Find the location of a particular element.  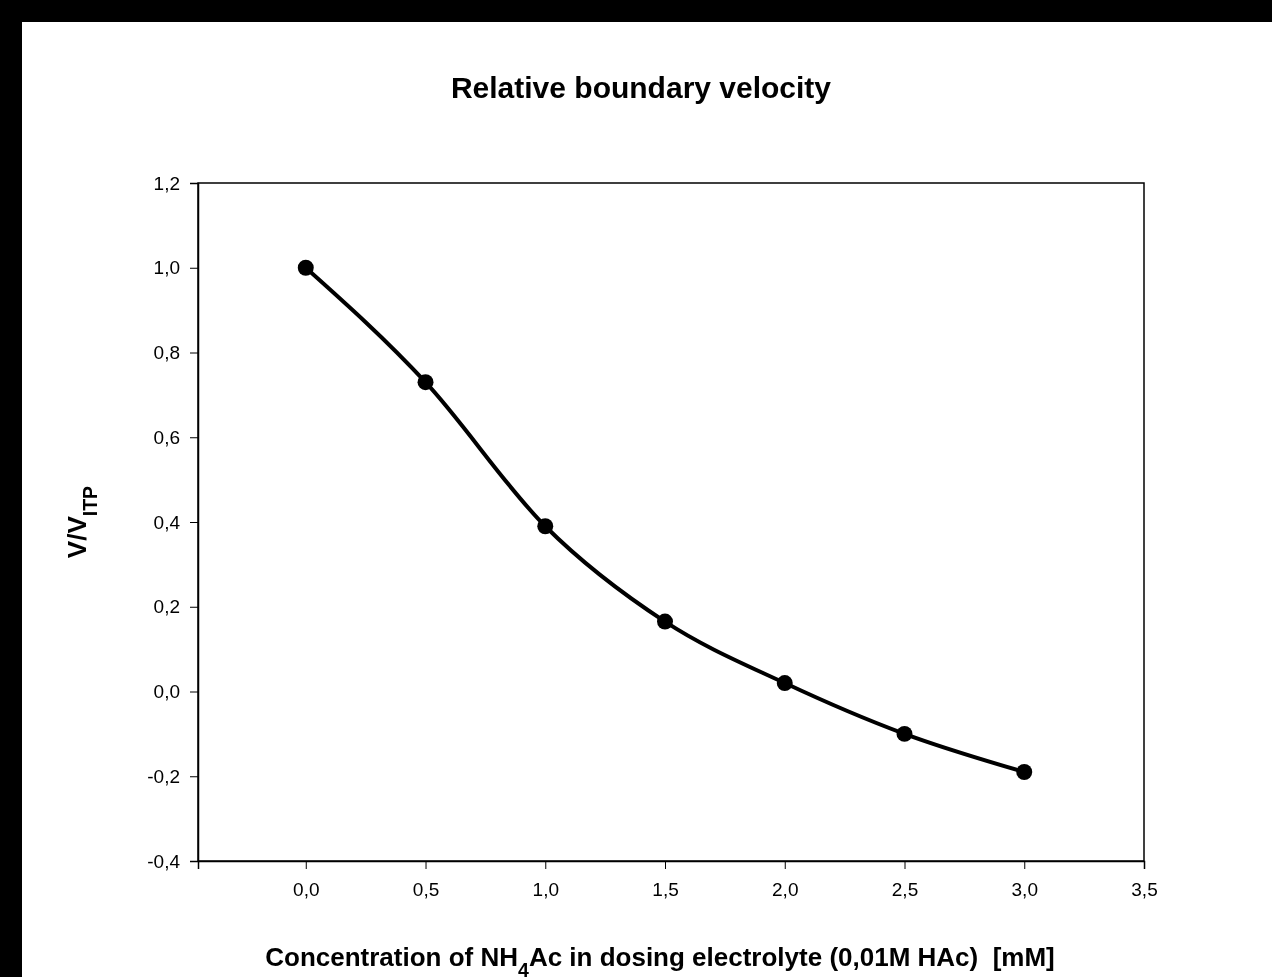

x-tick-label: 1,0 is located at coordinates (545, 890).